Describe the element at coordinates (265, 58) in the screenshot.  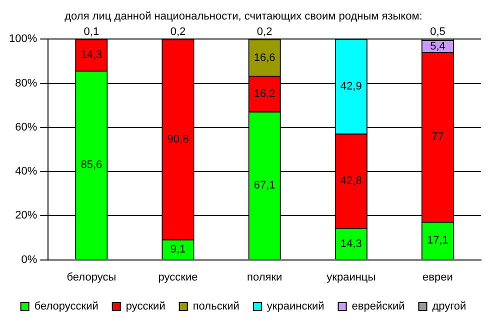
I see `data-label: 16,6` at that location.